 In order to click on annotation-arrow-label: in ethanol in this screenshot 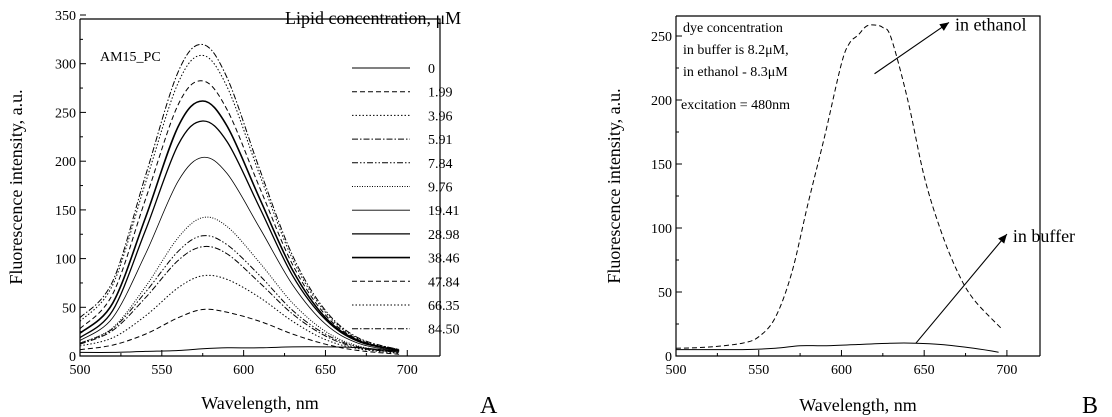, I will do `click(990, 24)`.